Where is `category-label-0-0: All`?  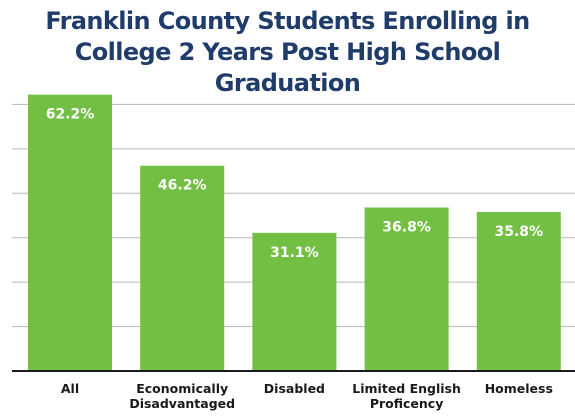
category-label-0-0: All is located at coordinates (70, 388).